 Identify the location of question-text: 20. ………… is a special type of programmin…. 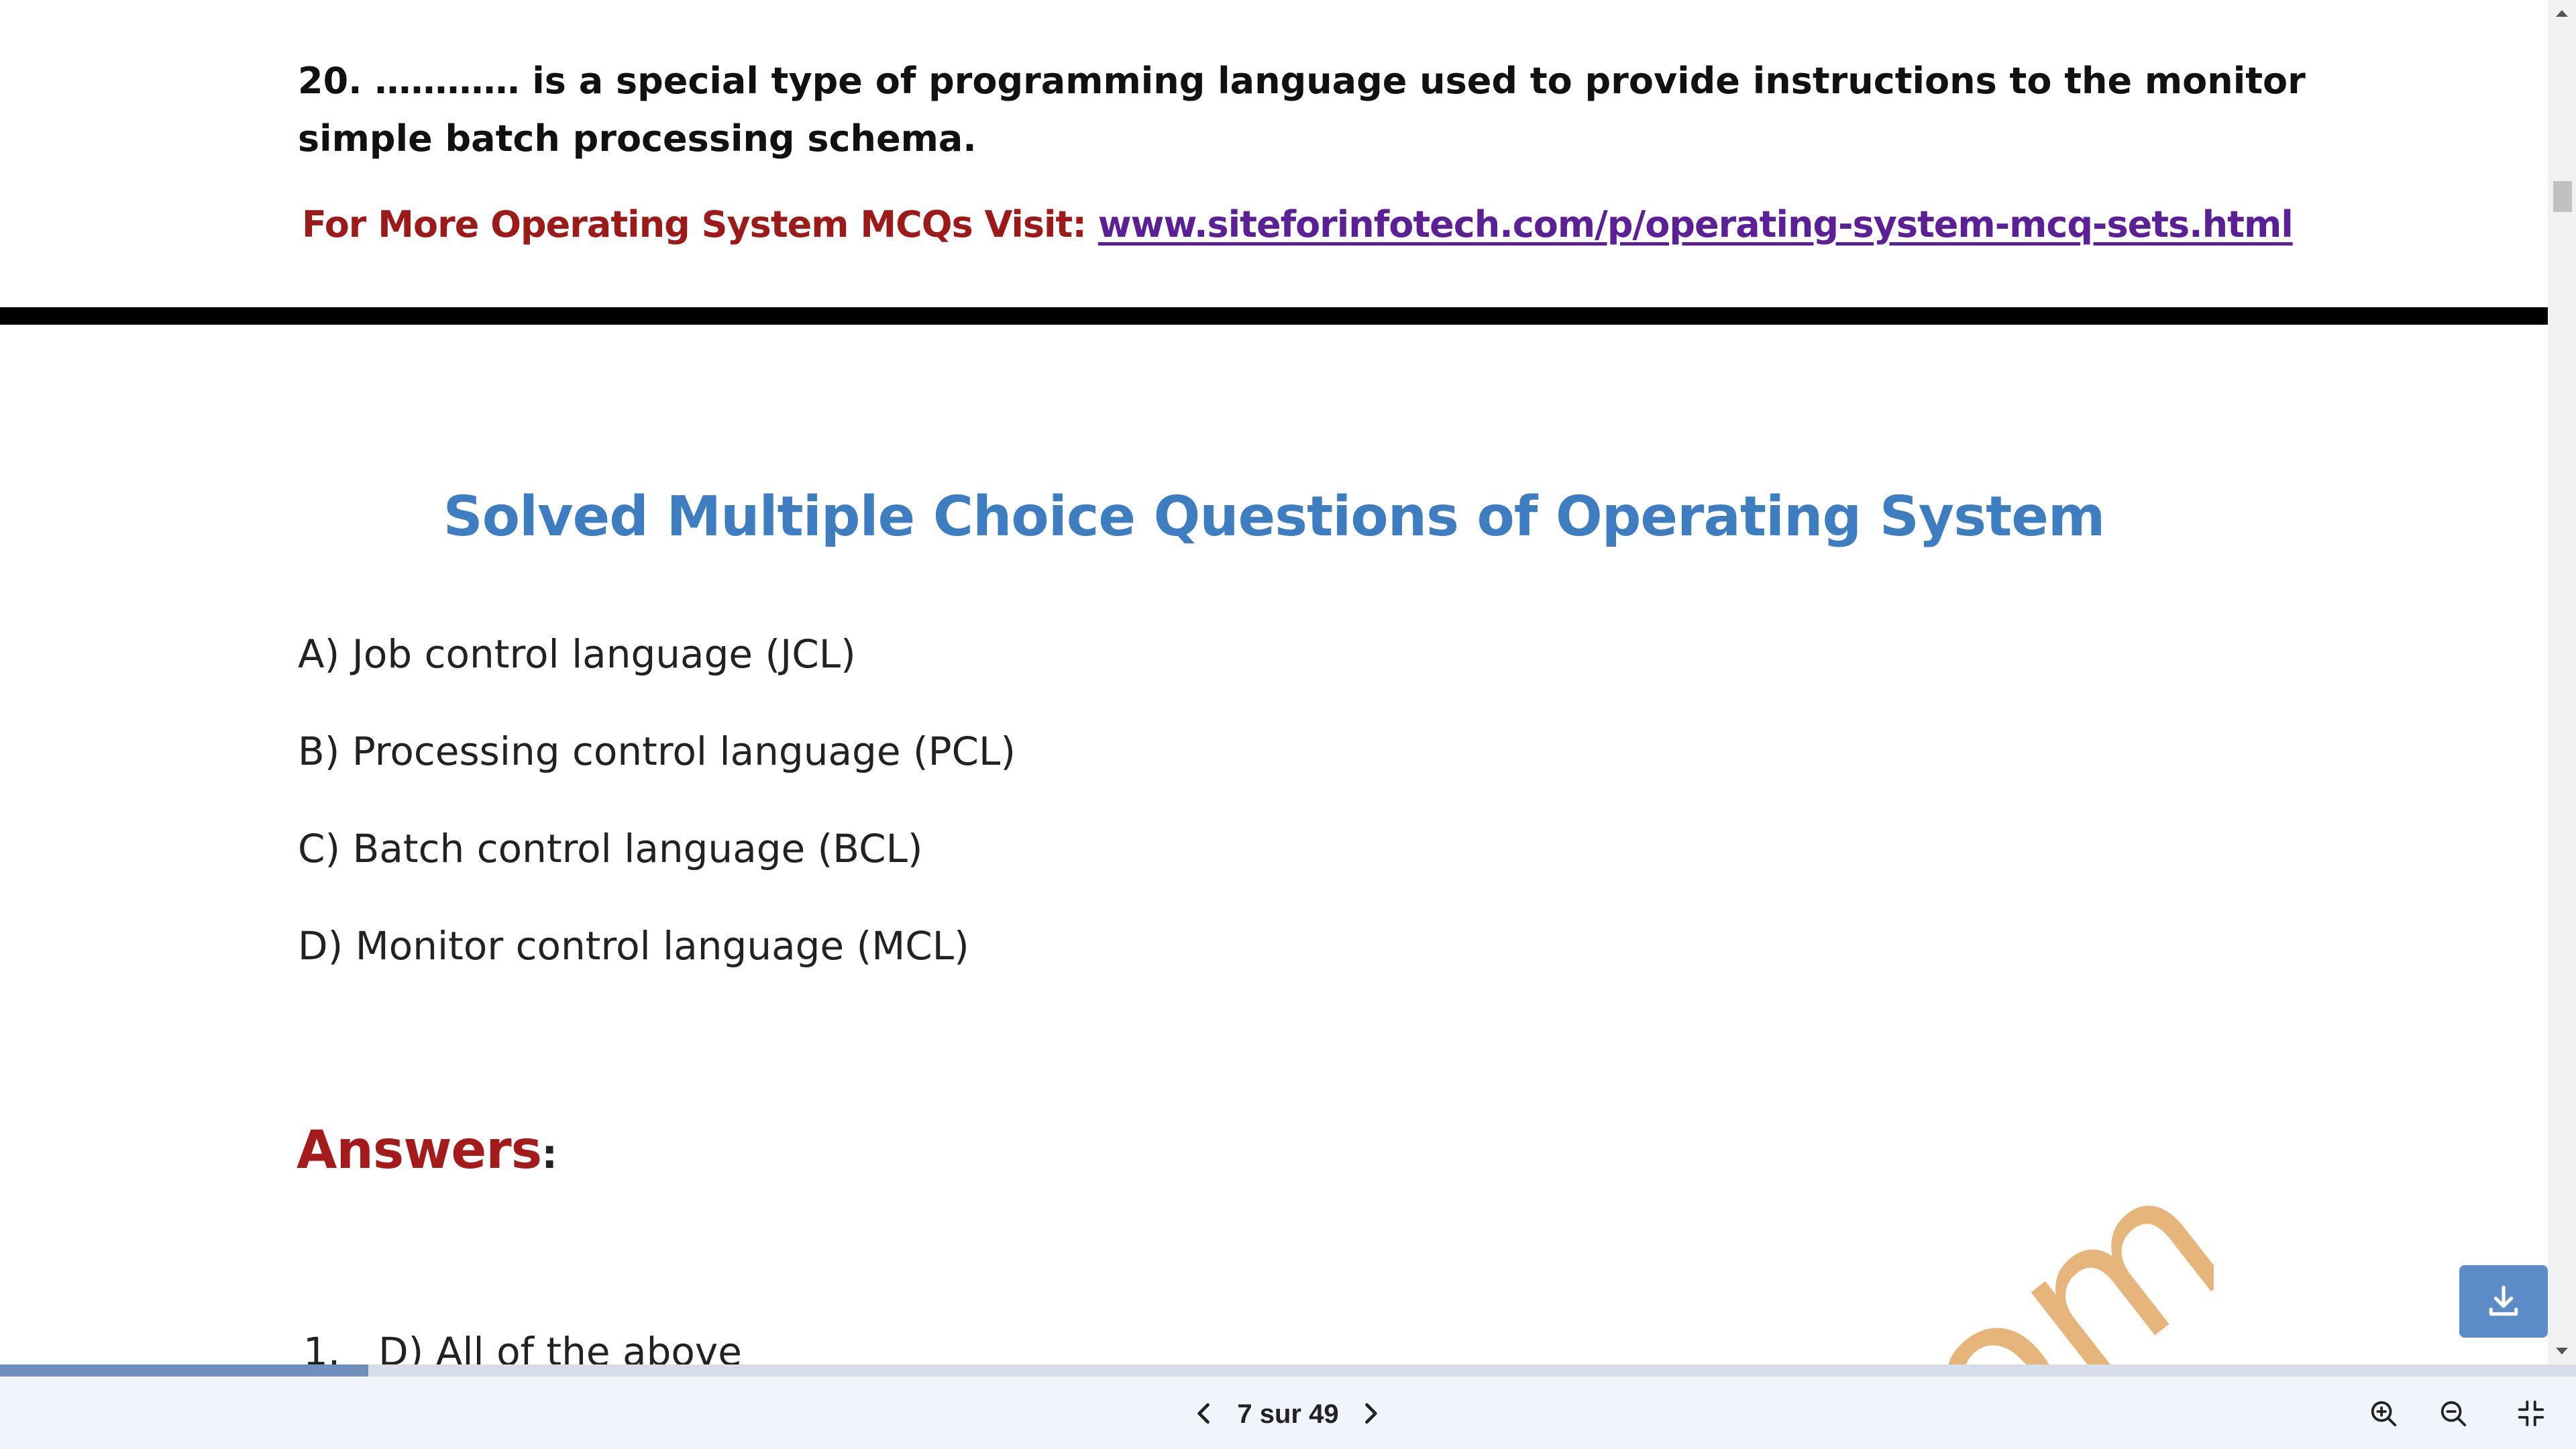
(1302, 110).